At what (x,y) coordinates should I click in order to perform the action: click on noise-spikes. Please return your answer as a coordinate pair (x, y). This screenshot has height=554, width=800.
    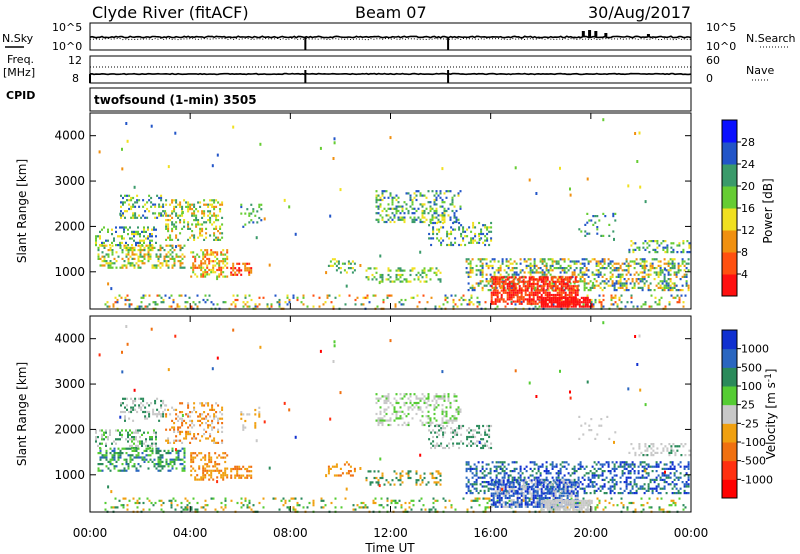
    Looking at the image, I should click on (477, 40).